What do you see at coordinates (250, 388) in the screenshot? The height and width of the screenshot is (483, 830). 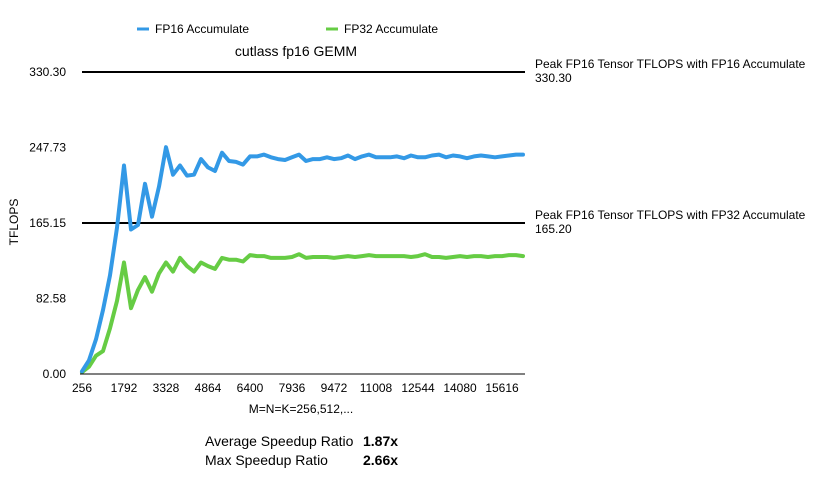 I see `x-tick-label: 6400` at bounding box center [250, 388].